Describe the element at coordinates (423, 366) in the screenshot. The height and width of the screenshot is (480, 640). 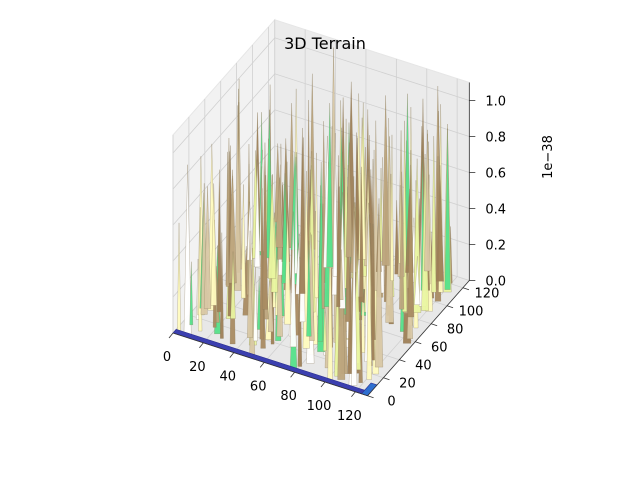
I see `y-tick-label: 40` at that location.